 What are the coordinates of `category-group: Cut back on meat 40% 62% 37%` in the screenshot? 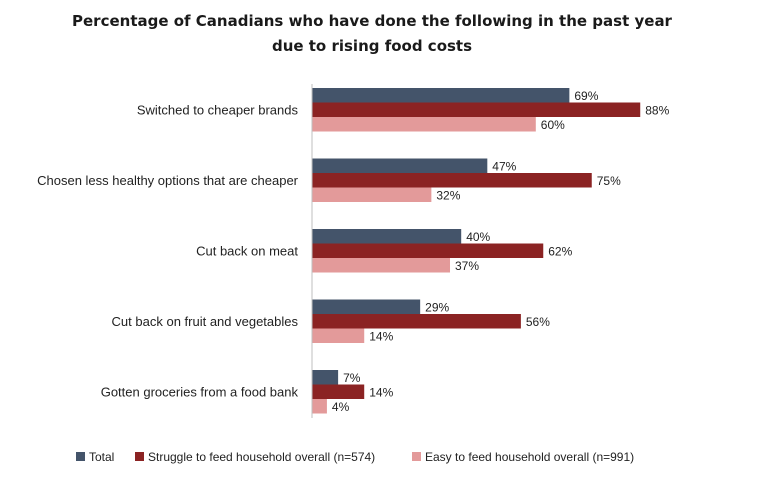 It's located at (384, 251).